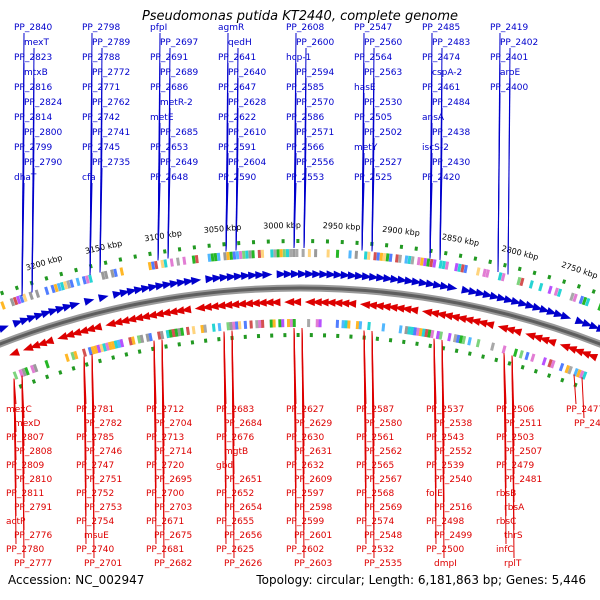 The image size is (600, 600). I want to click on reverse-gene-name: PP_2632, so click(305, 466).